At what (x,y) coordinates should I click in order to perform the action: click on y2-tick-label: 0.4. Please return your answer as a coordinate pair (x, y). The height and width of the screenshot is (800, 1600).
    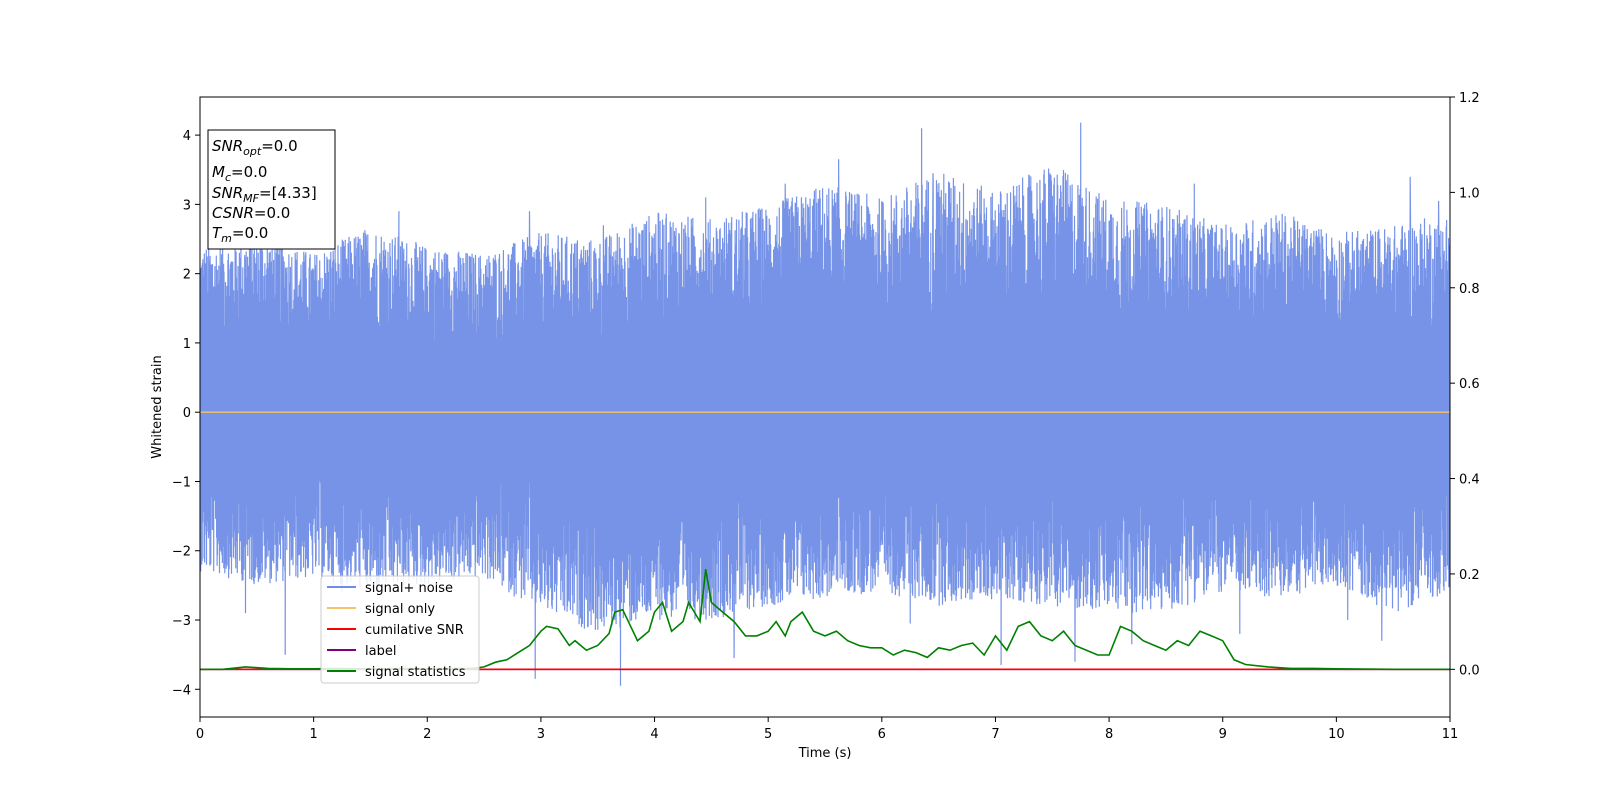
    Looking at the image, I should click on (1469, 480).